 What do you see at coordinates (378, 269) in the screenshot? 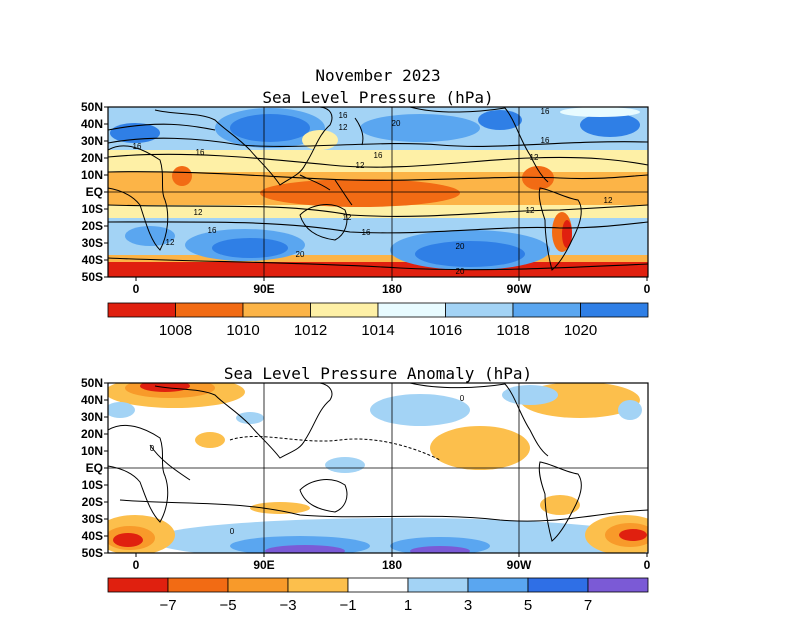
I see `slp-band-antarctic-low` at bounding box center [378, 269].